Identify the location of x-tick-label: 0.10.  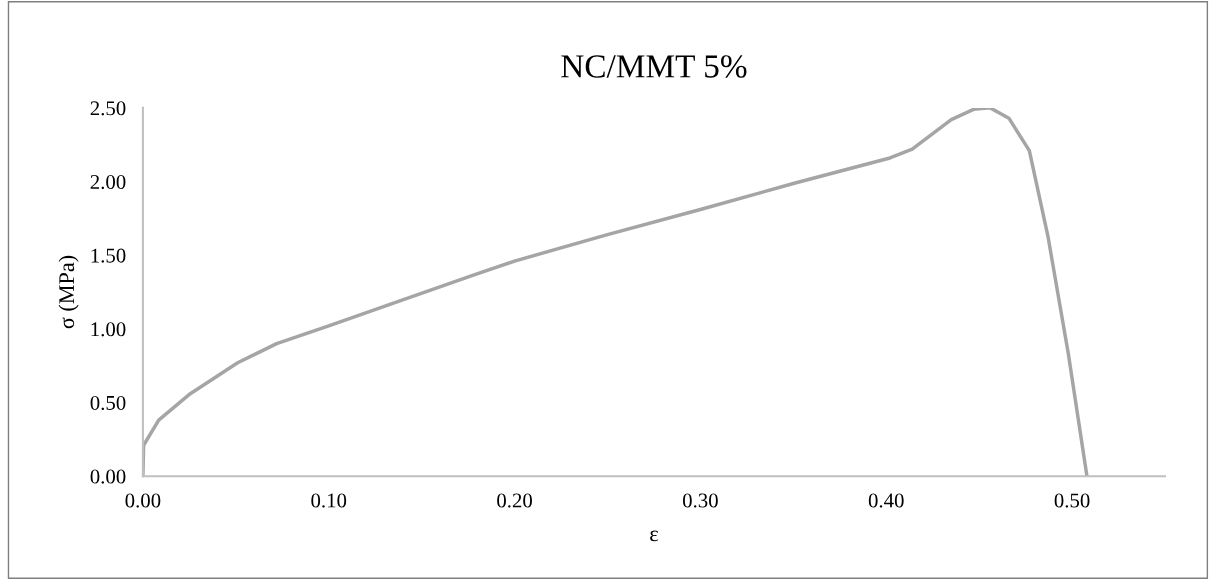
(329, 500).